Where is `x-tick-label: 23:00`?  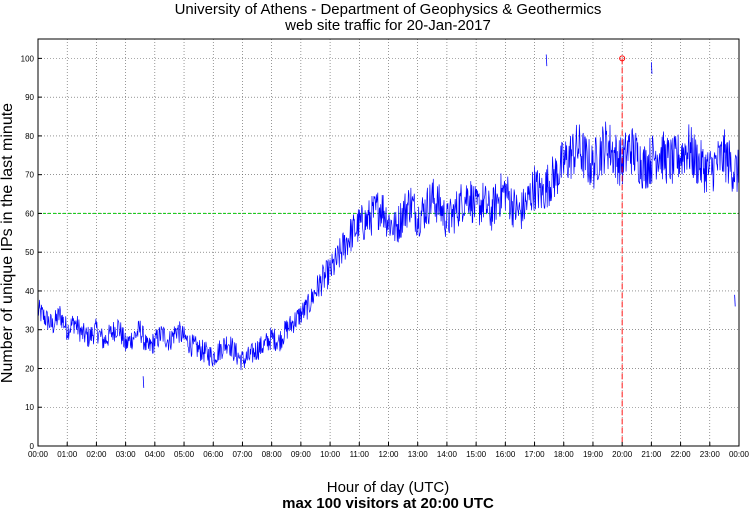 x-tick-label: 23:00 is located at coordinates (710, 454).